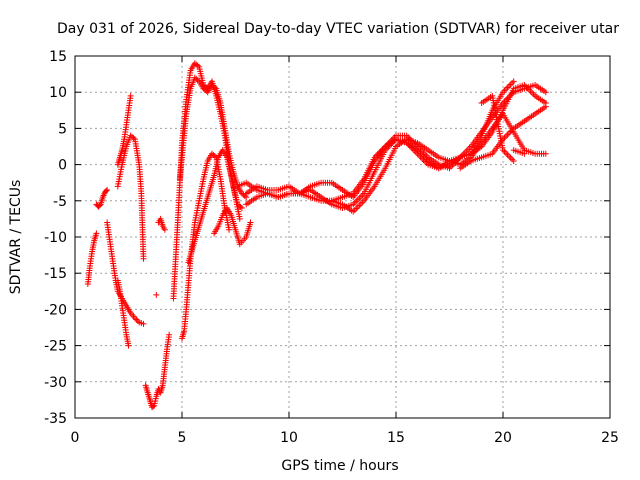 The image size is (640, 480). I want to click on y-tick-label: -35, so click(55, 419).